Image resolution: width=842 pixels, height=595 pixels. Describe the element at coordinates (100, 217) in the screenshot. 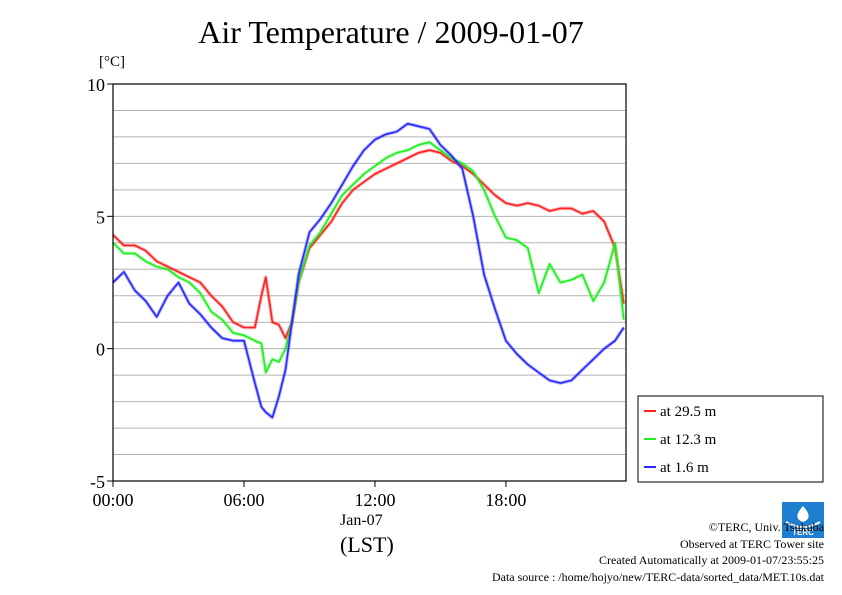

I see `y-tick-label: 5` at that location.